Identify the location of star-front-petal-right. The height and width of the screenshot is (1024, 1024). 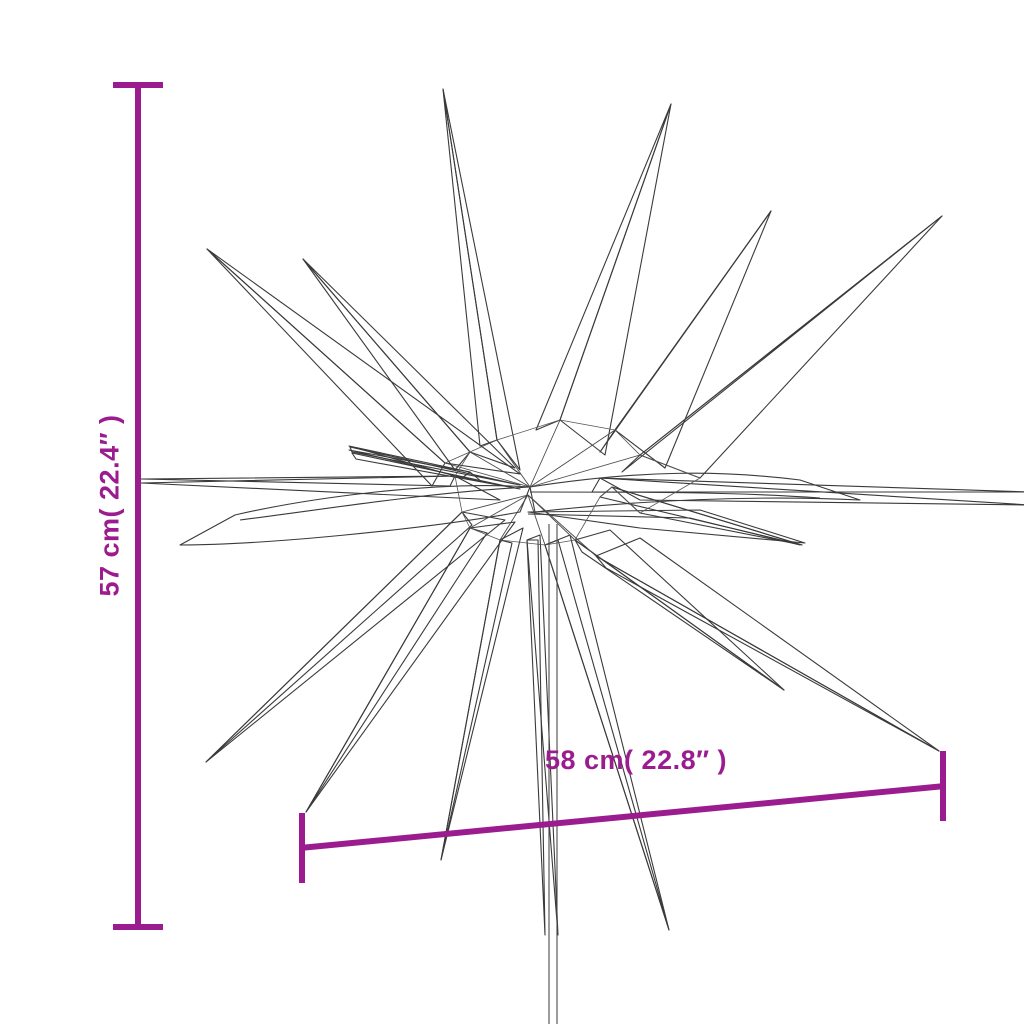
(695, 492).